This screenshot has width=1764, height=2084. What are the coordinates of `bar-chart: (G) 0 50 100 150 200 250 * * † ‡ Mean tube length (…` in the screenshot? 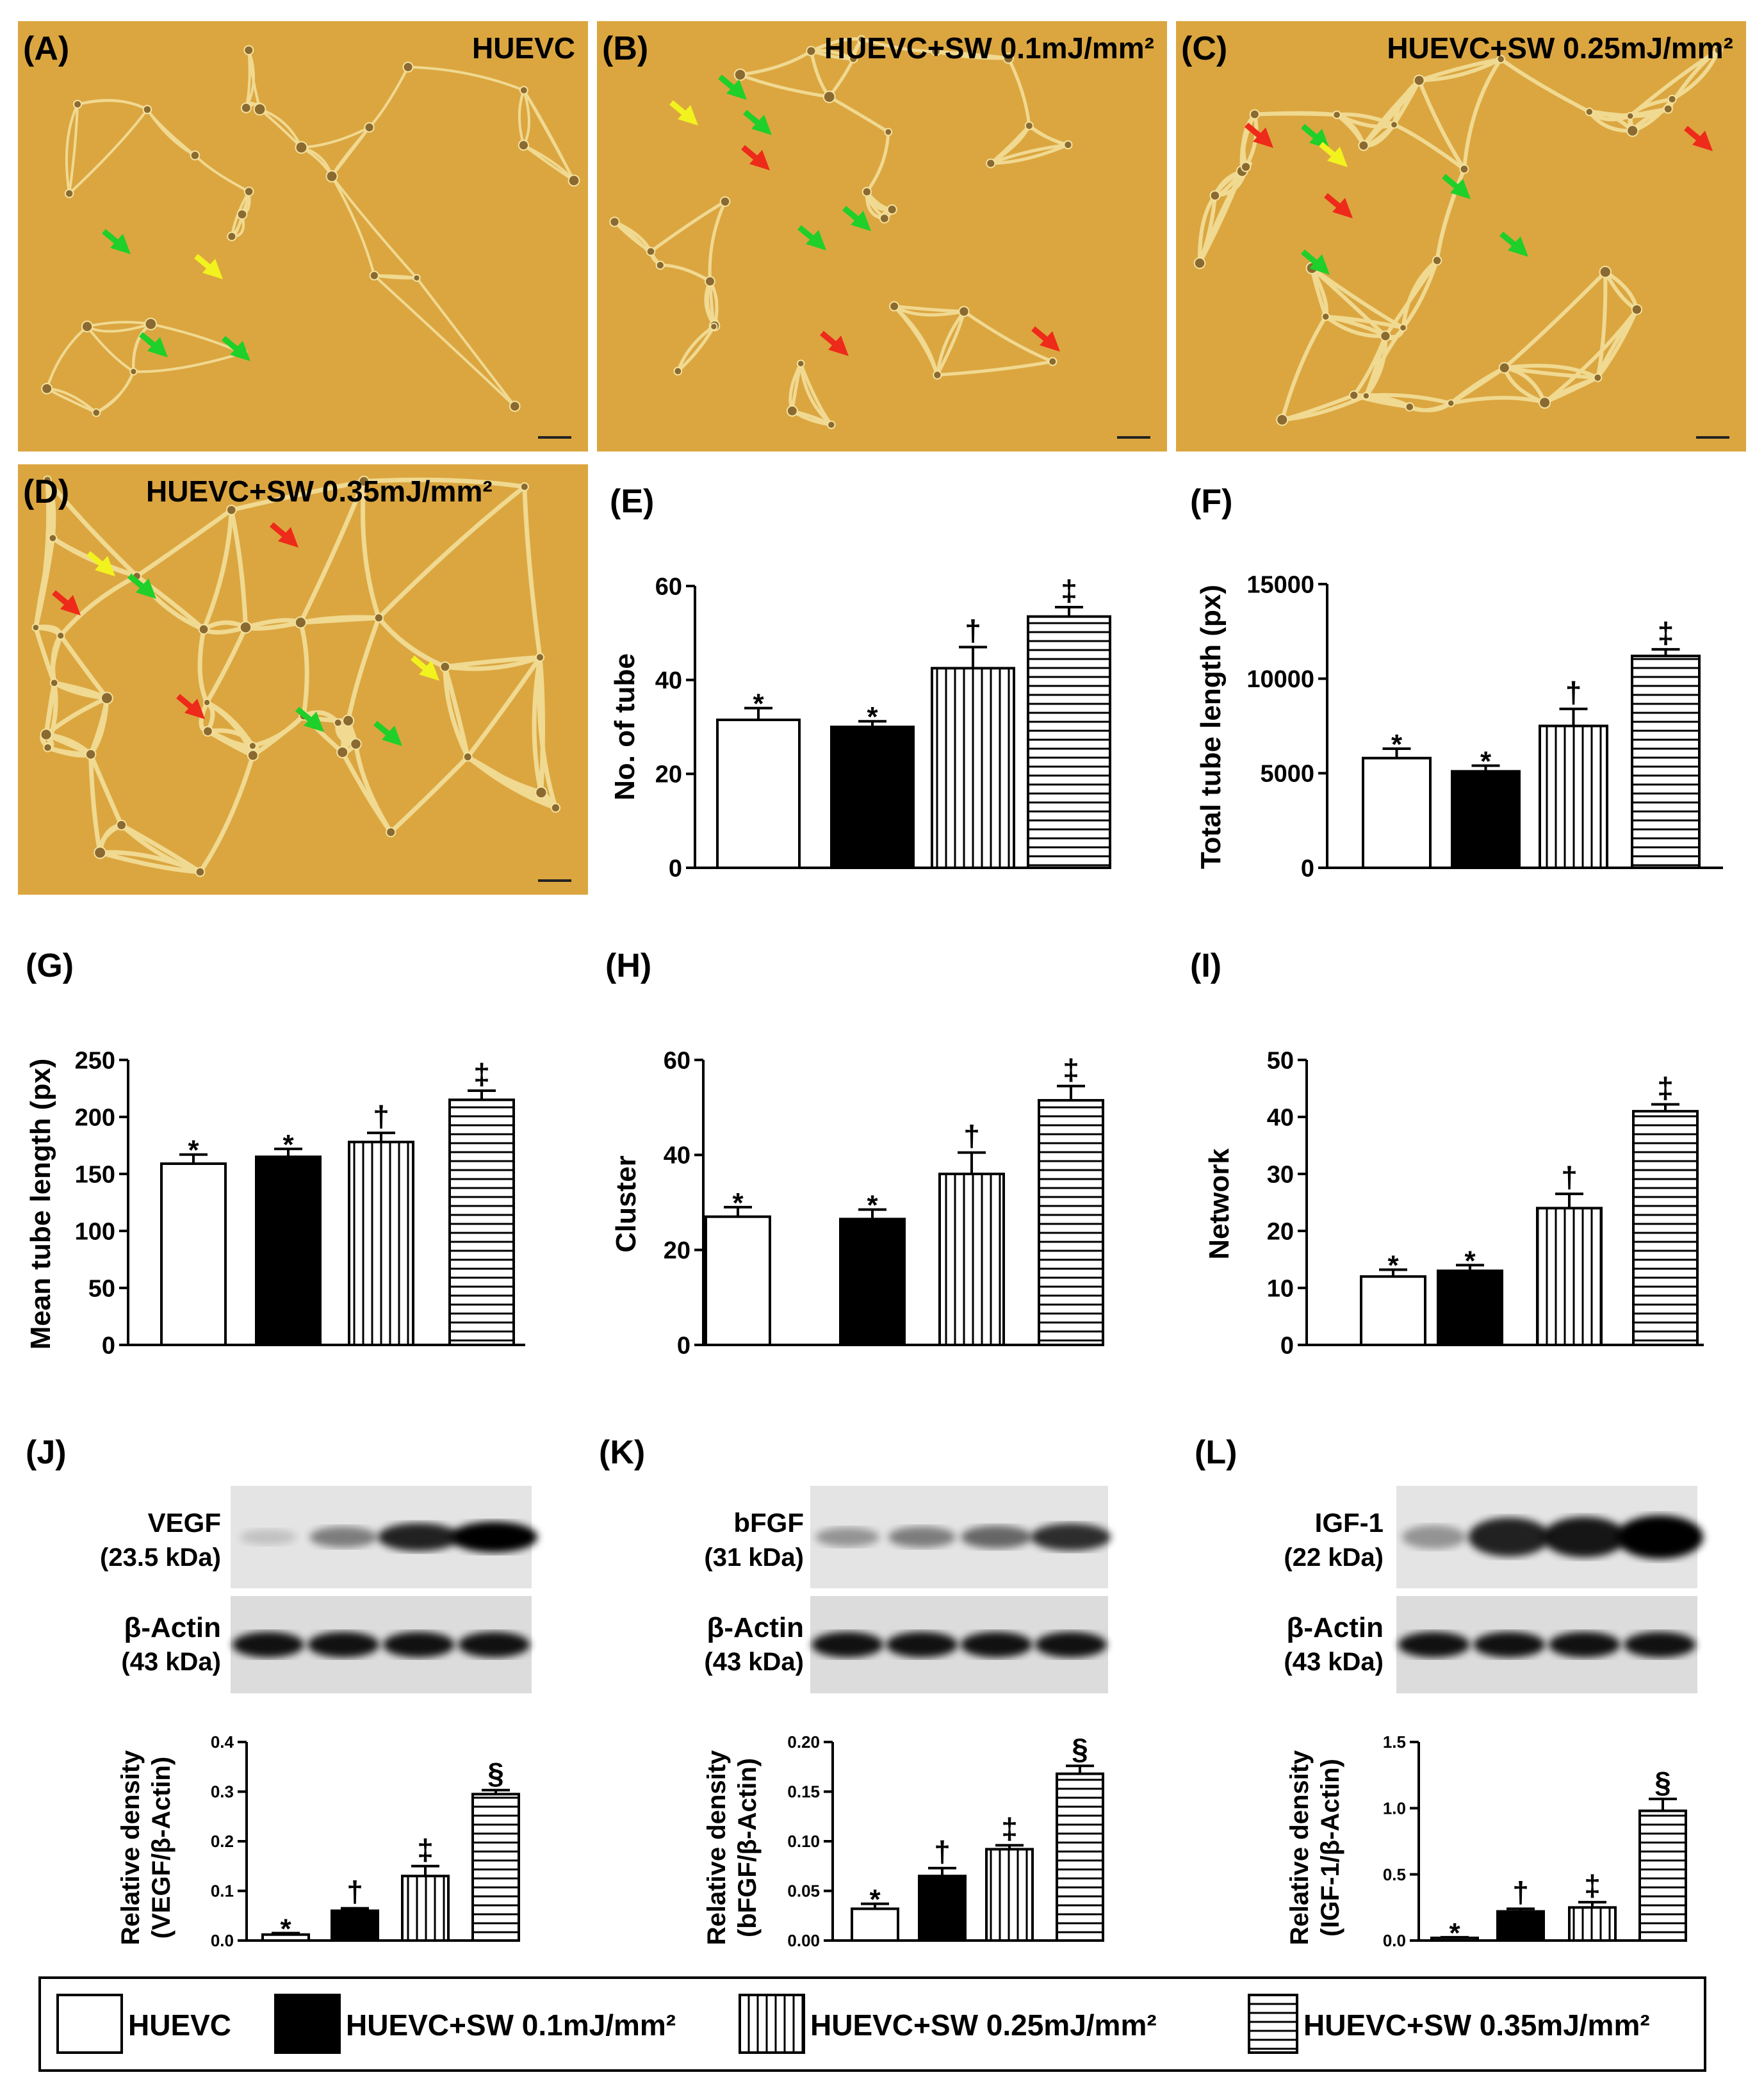 It's located at (275, 1153).